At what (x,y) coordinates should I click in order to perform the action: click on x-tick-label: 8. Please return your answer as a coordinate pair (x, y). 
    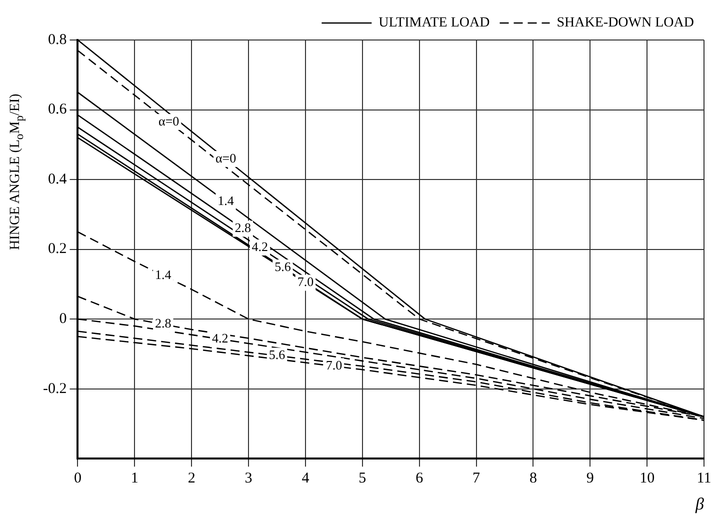
    Looking at the image, I should click on (533, 478).